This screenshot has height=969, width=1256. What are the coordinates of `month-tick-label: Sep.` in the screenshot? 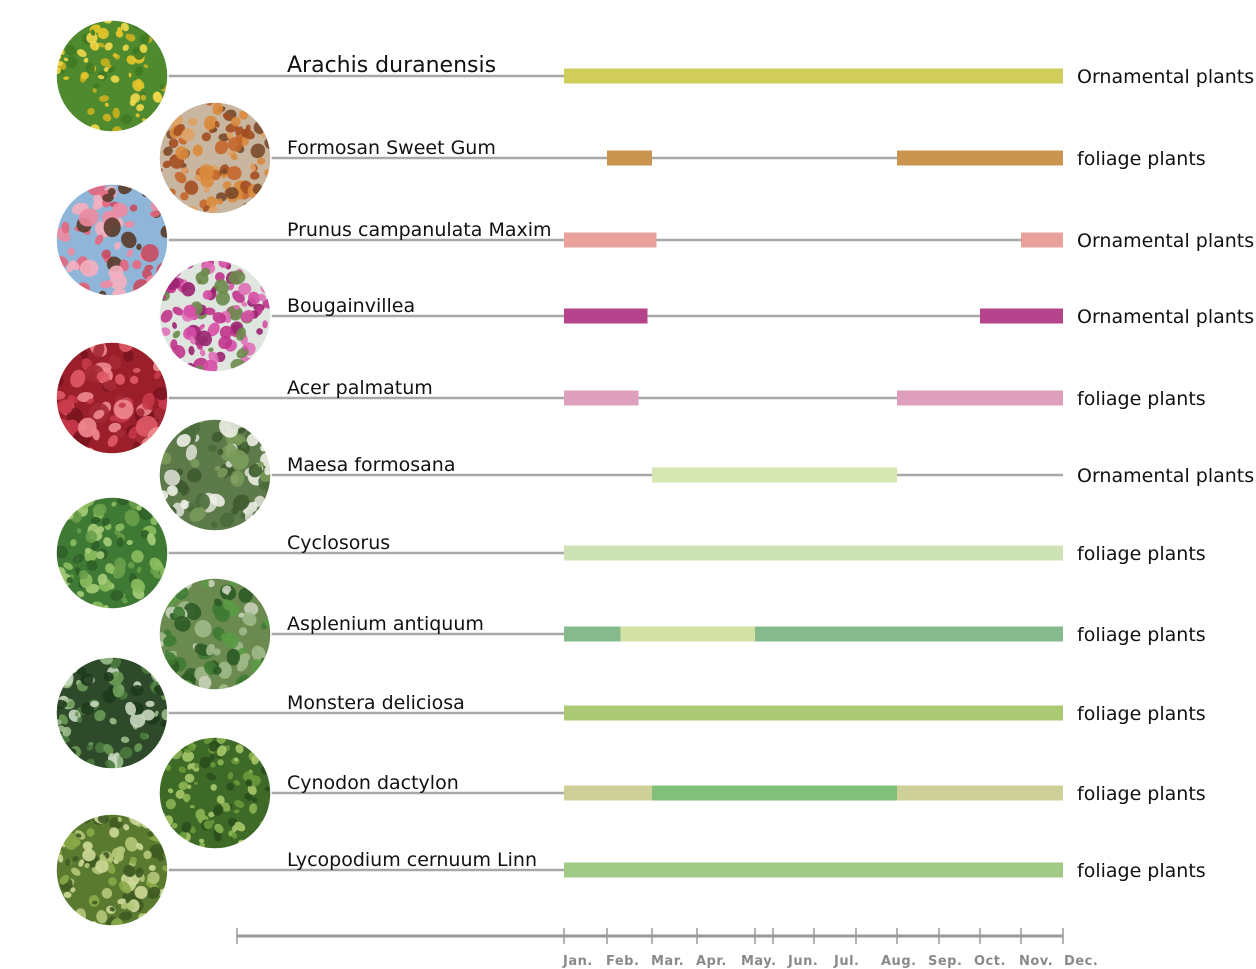 It's located at (945, 961).